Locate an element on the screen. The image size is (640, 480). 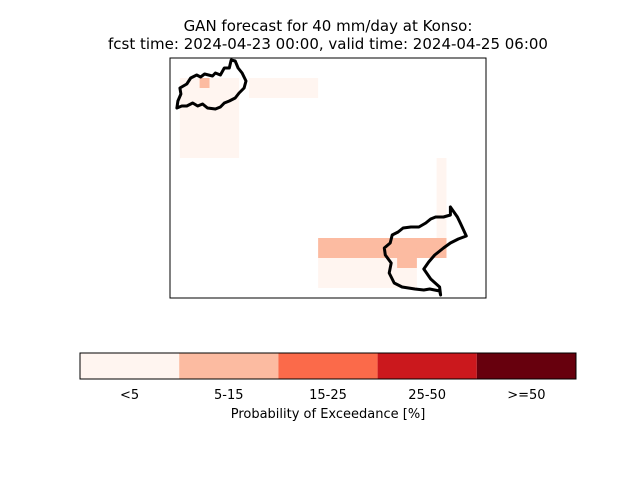
colorbar-frame is located at coordinates (328, 366).